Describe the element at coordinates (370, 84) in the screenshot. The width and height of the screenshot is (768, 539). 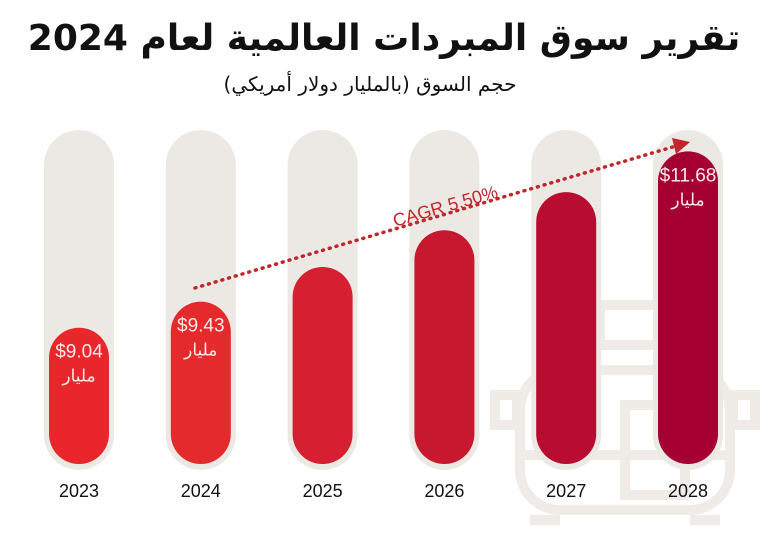
I see `chart-subtitle: حجم السوق (بالمليار دولار أمريكي)` at that location.